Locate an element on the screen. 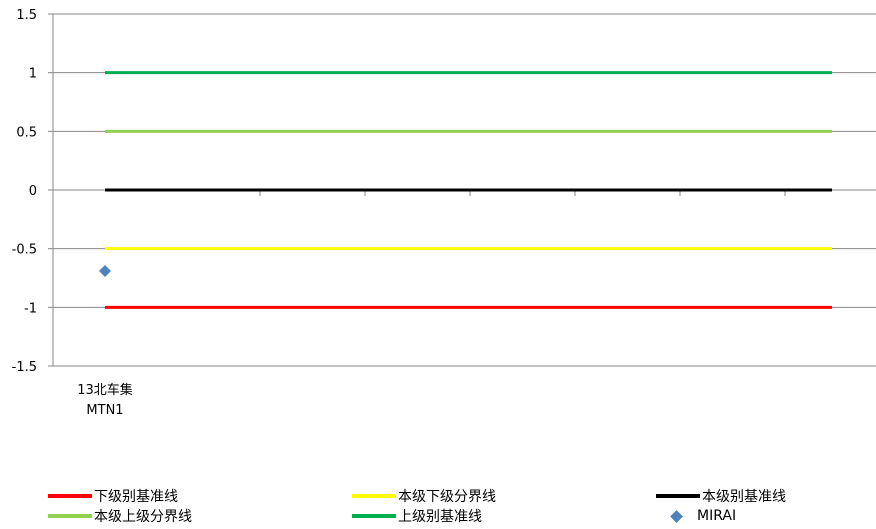 This screenshot has width=876, height=529. legend-label: 本级别基准线 is located at coordinates (744, 497).